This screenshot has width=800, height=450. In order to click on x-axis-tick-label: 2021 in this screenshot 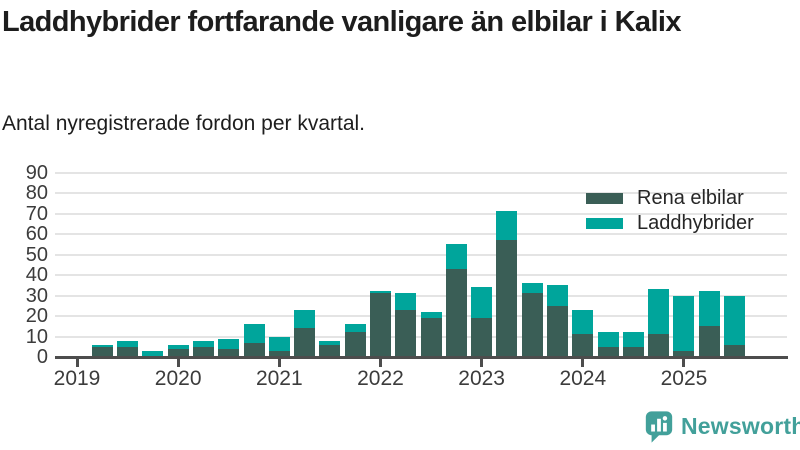, I will do `click(279, 378)`.